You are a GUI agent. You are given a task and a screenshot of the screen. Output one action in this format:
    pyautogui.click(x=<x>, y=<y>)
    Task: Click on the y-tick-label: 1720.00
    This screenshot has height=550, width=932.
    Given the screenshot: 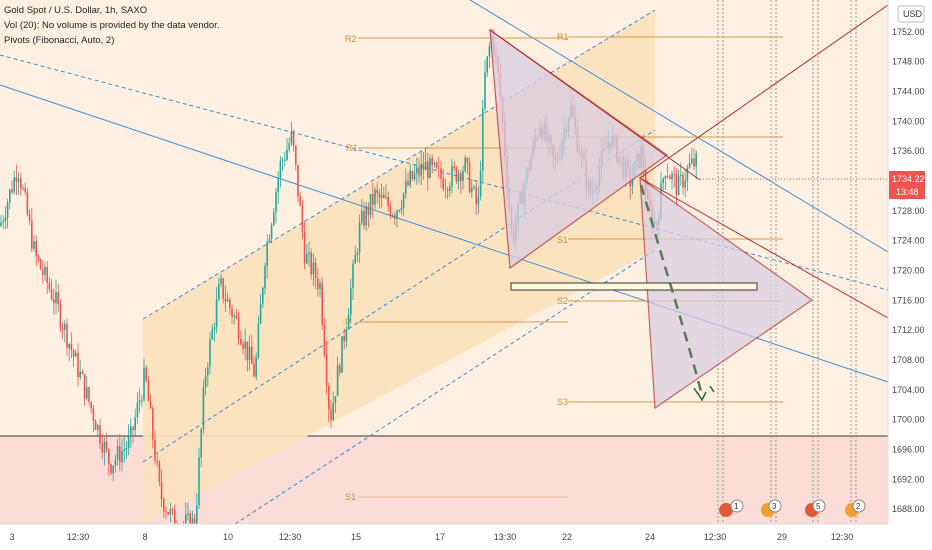 What is the action you would take?
    pyautogui.click(x=908, y=270)
    